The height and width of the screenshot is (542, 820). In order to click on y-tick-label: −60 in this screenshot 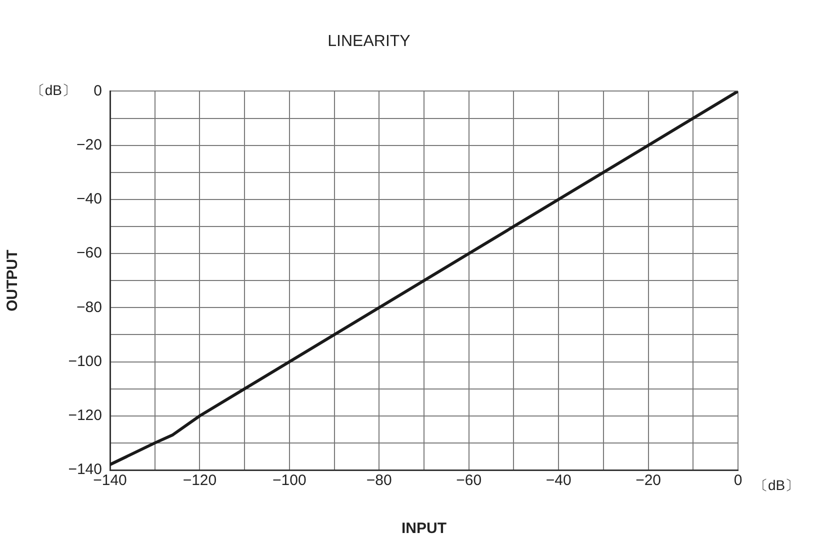, I will do `click(89, 253)`.